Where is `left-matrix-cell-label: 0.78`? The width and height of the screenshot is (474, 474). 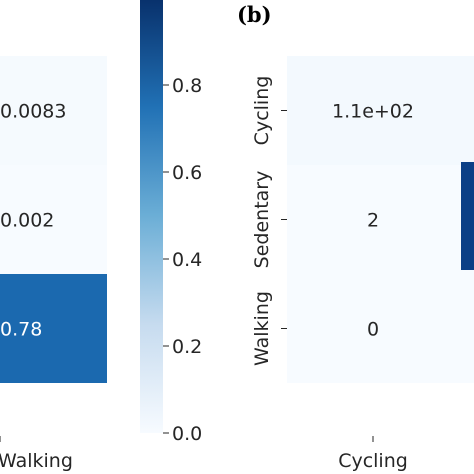
left-matrix-cell-label: 0.78 is located at coordinates (21, 330).